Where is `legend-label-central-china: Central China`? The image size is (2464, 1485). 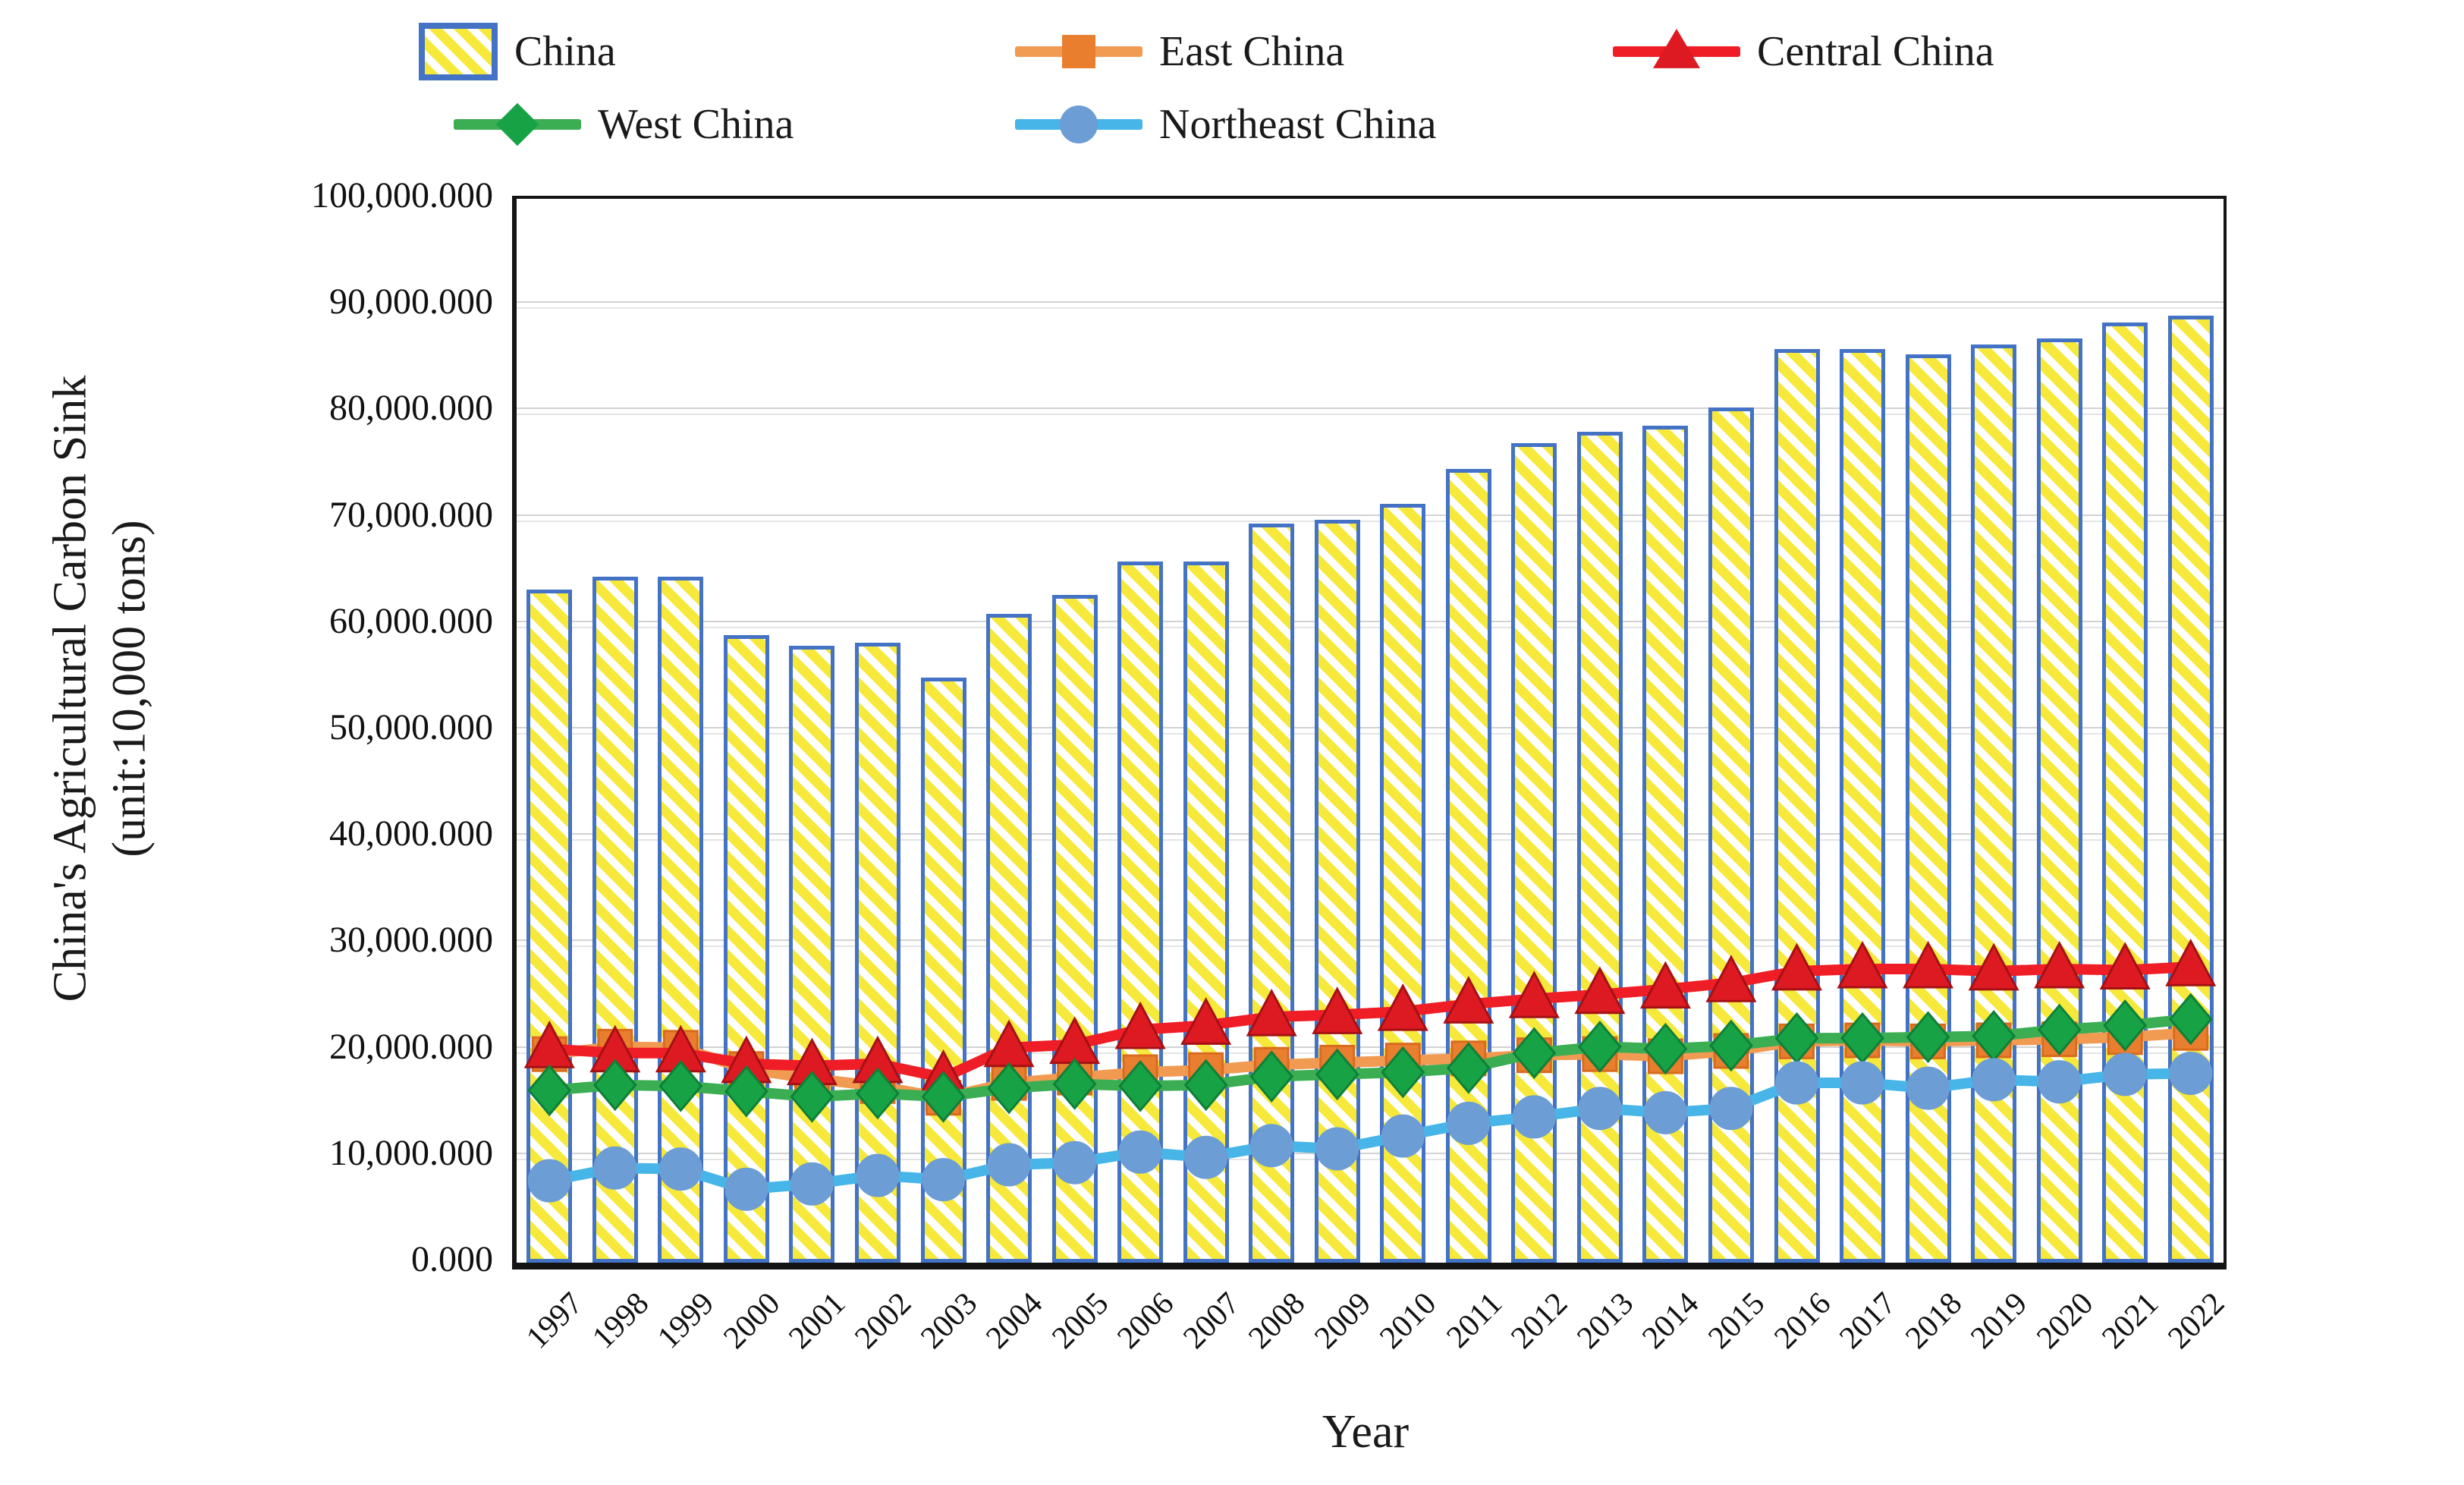 legend-label-central-china: Central China is located at coordinates (1875, 51).